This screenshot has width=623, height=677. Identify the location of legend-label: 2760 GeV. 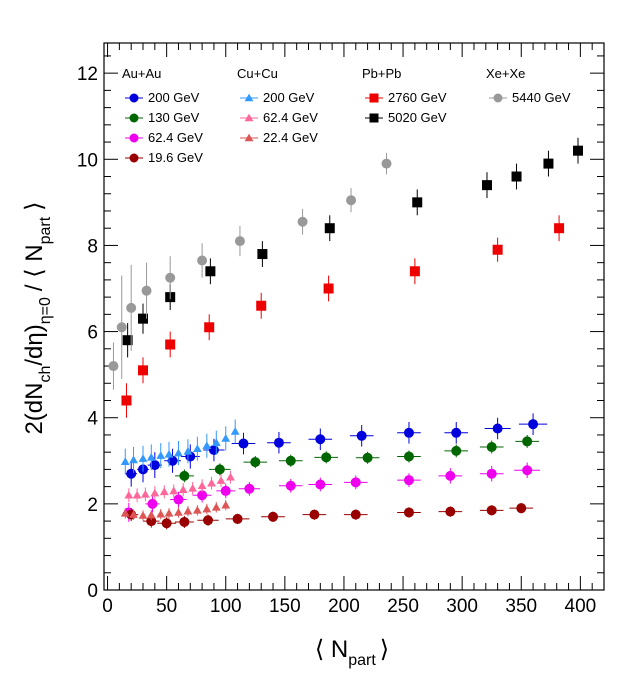
(417, 97).